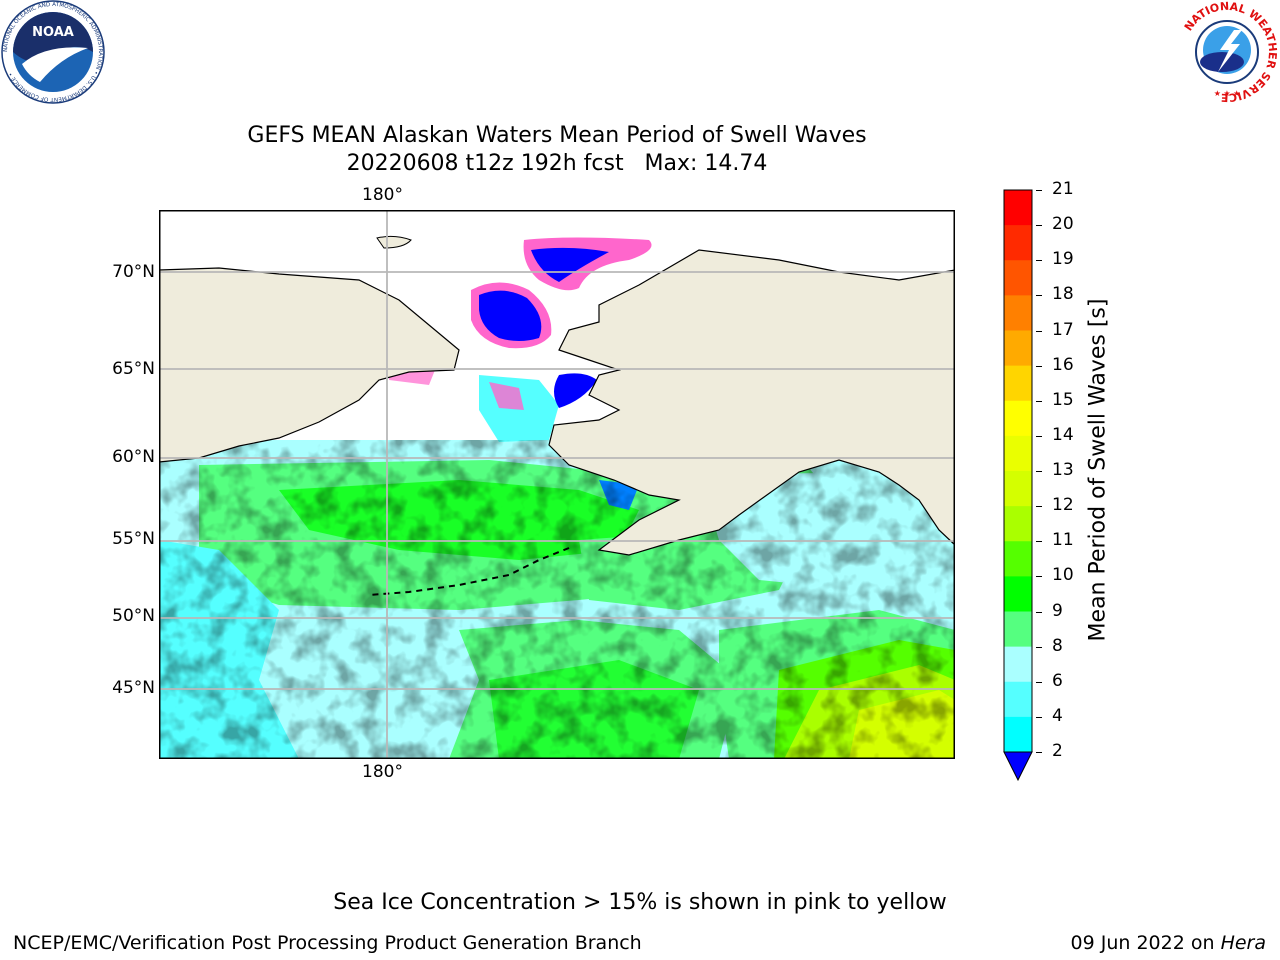 Image resolution: width=1280 pixels, height=960 pixels. Describe the element at coordinates (382, 772) in the screenshot. I see `bottom-lon-label: 180°` at that location.